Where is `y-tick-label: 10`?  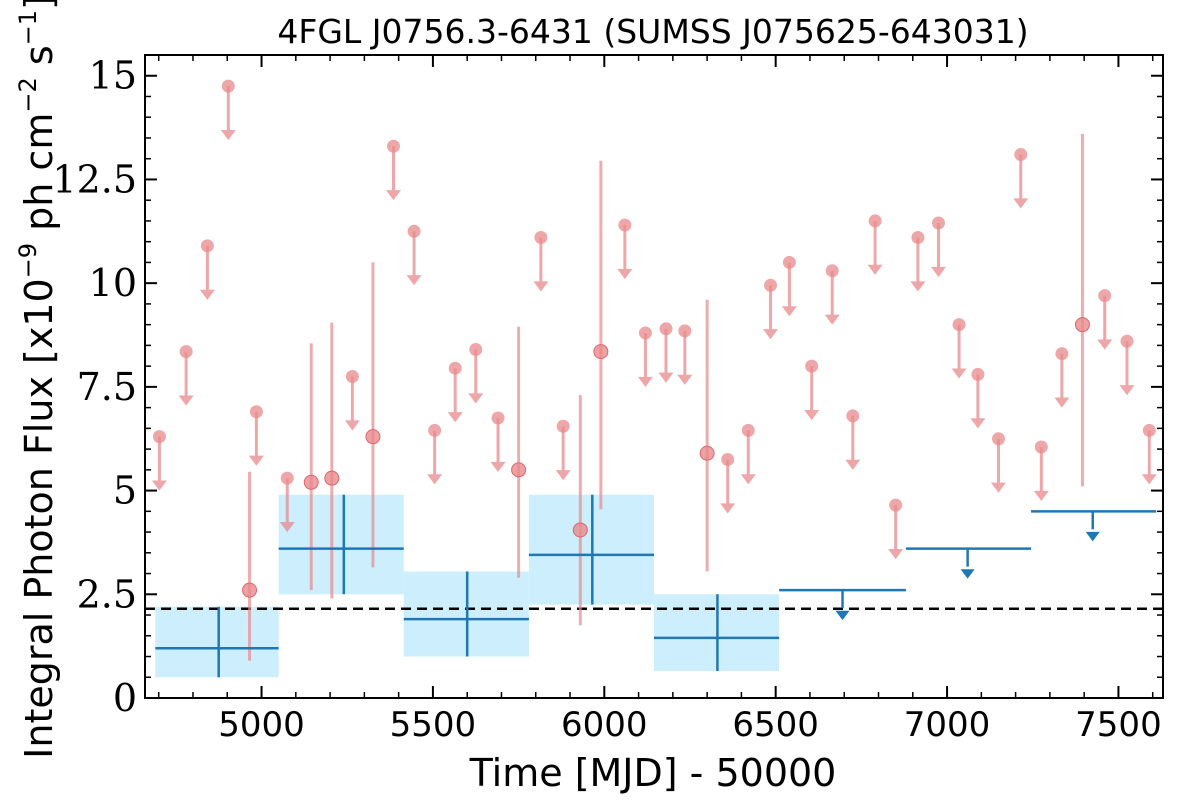 y-tick-label: 10 is located at coordinates (113, 283).